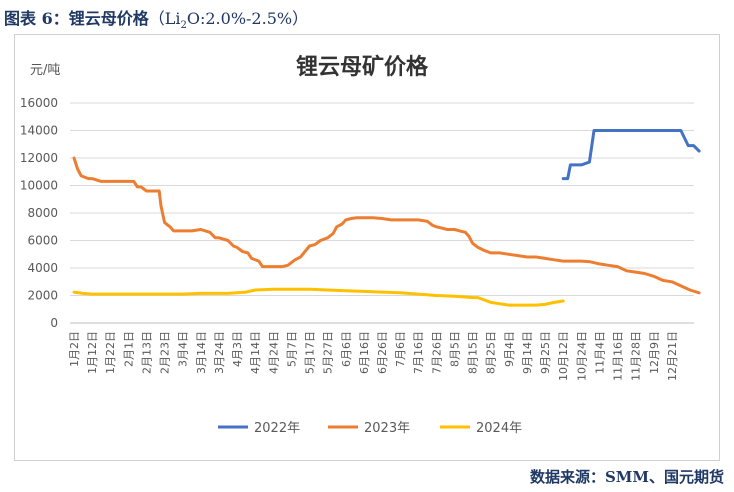 The width and height of the screenshot is (734, 492). I want to click on y-tick-label: 12000, so click(39, 158).